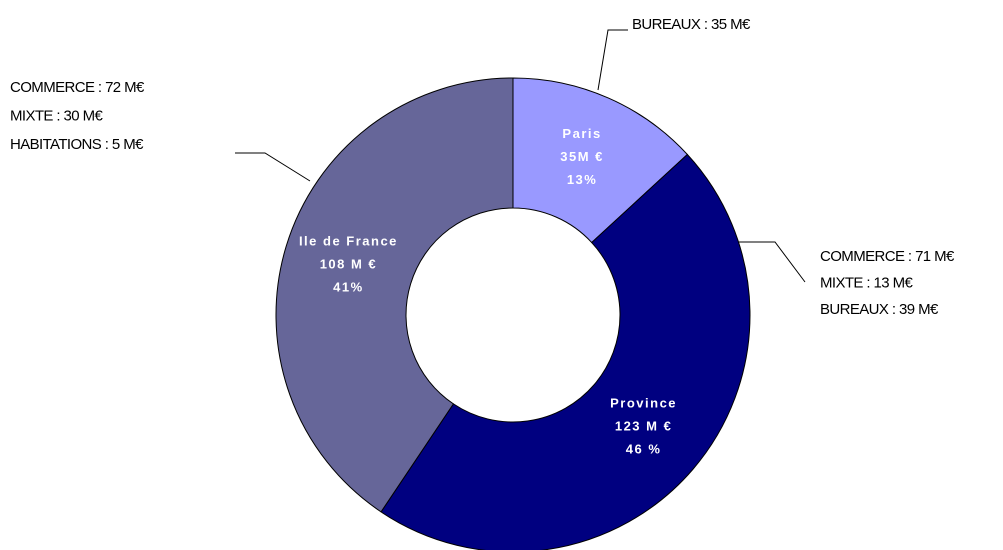  I want to click on segment-value: 123 M €, so click(643, 425).